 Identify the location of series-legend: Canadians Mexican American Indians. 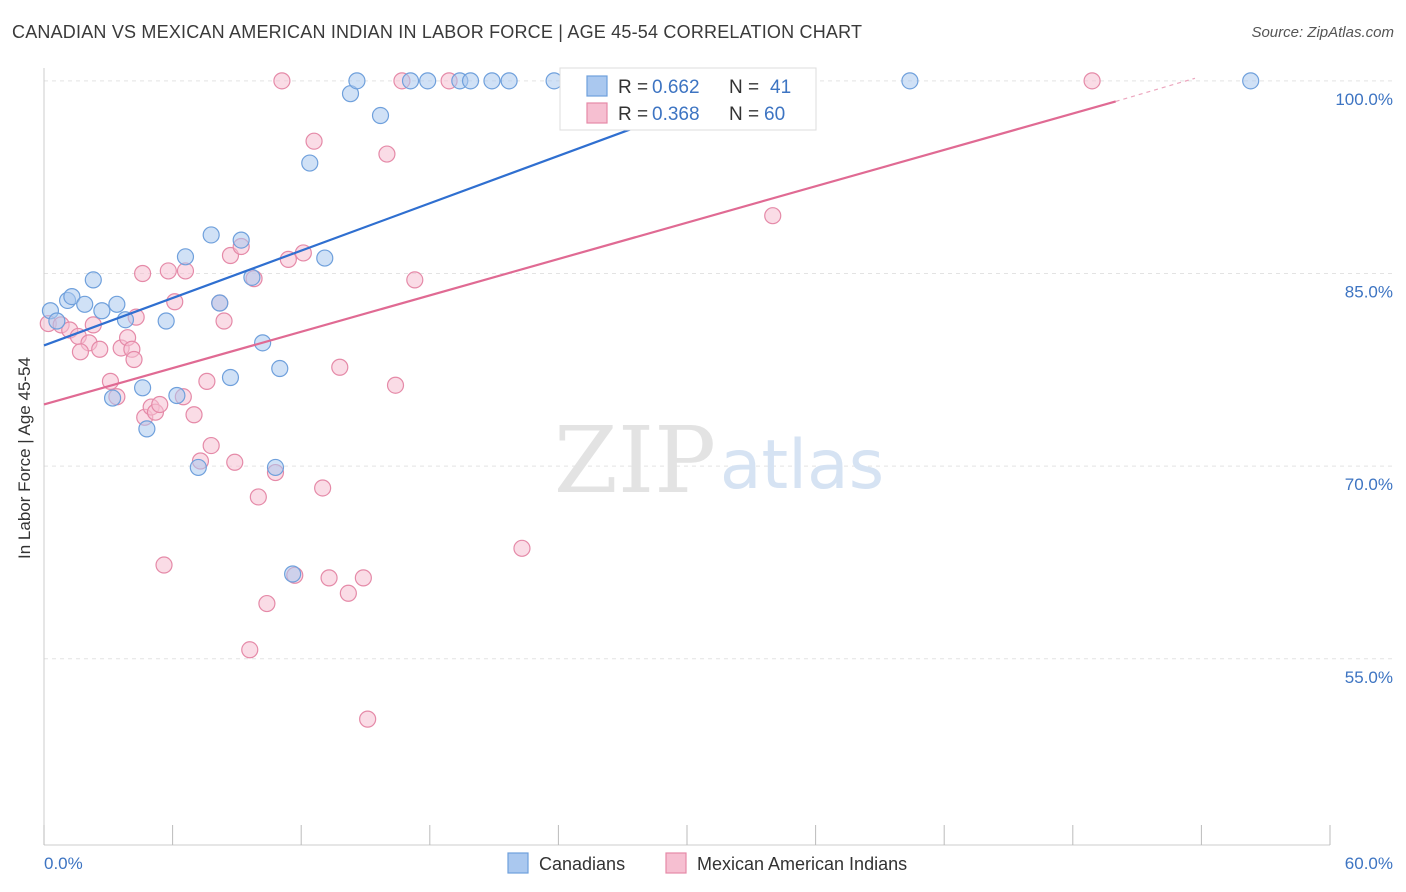
(707, 863).